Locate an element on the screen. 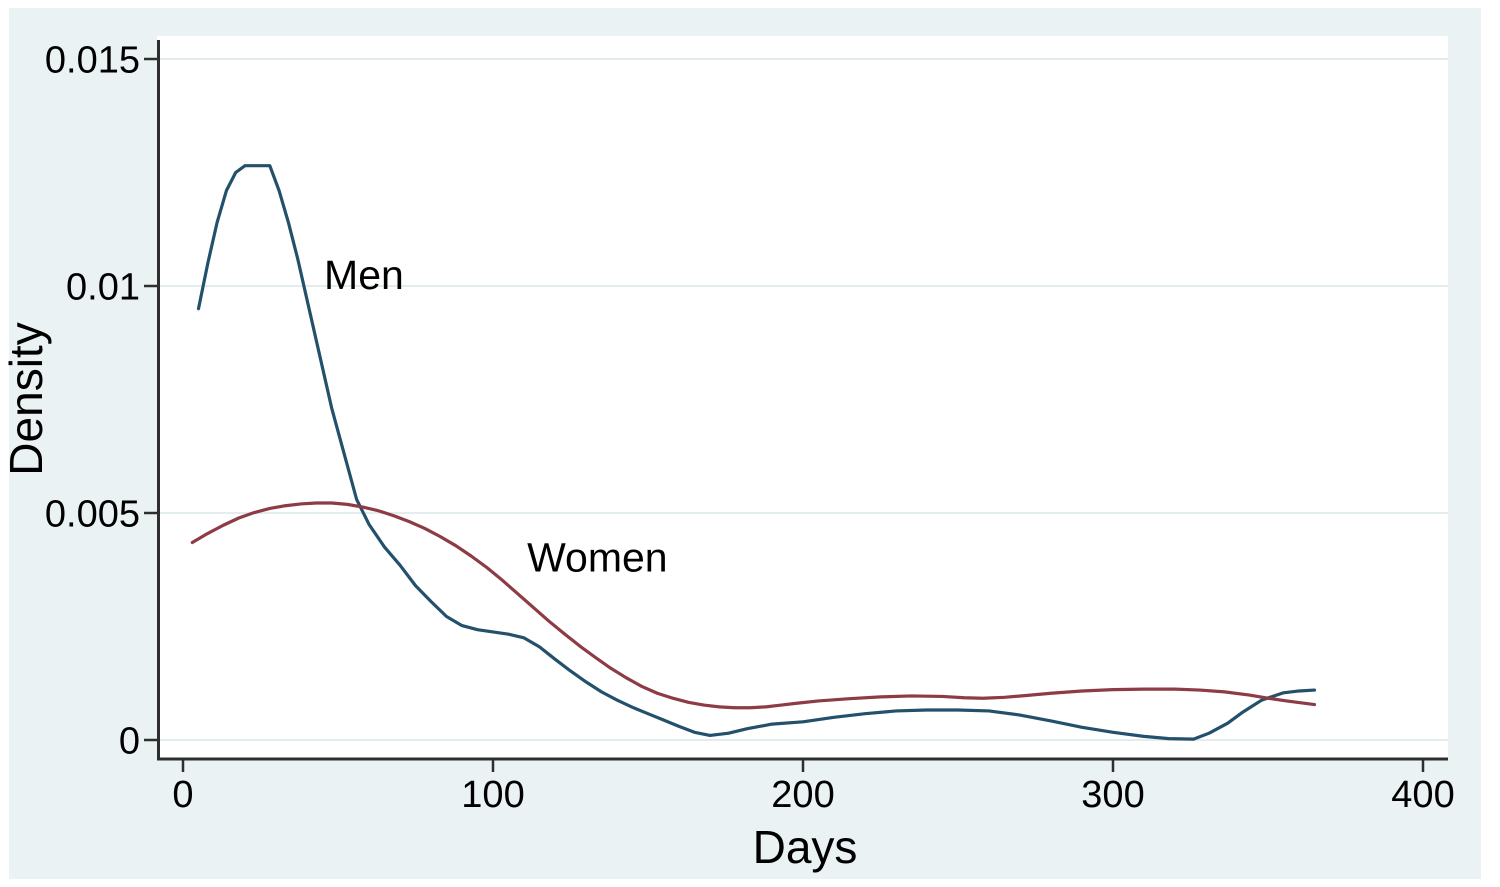 Image resolution: width=1500 pixels, height=887 pixels. x-axis-title: Days is located at coordinates (805, 847).